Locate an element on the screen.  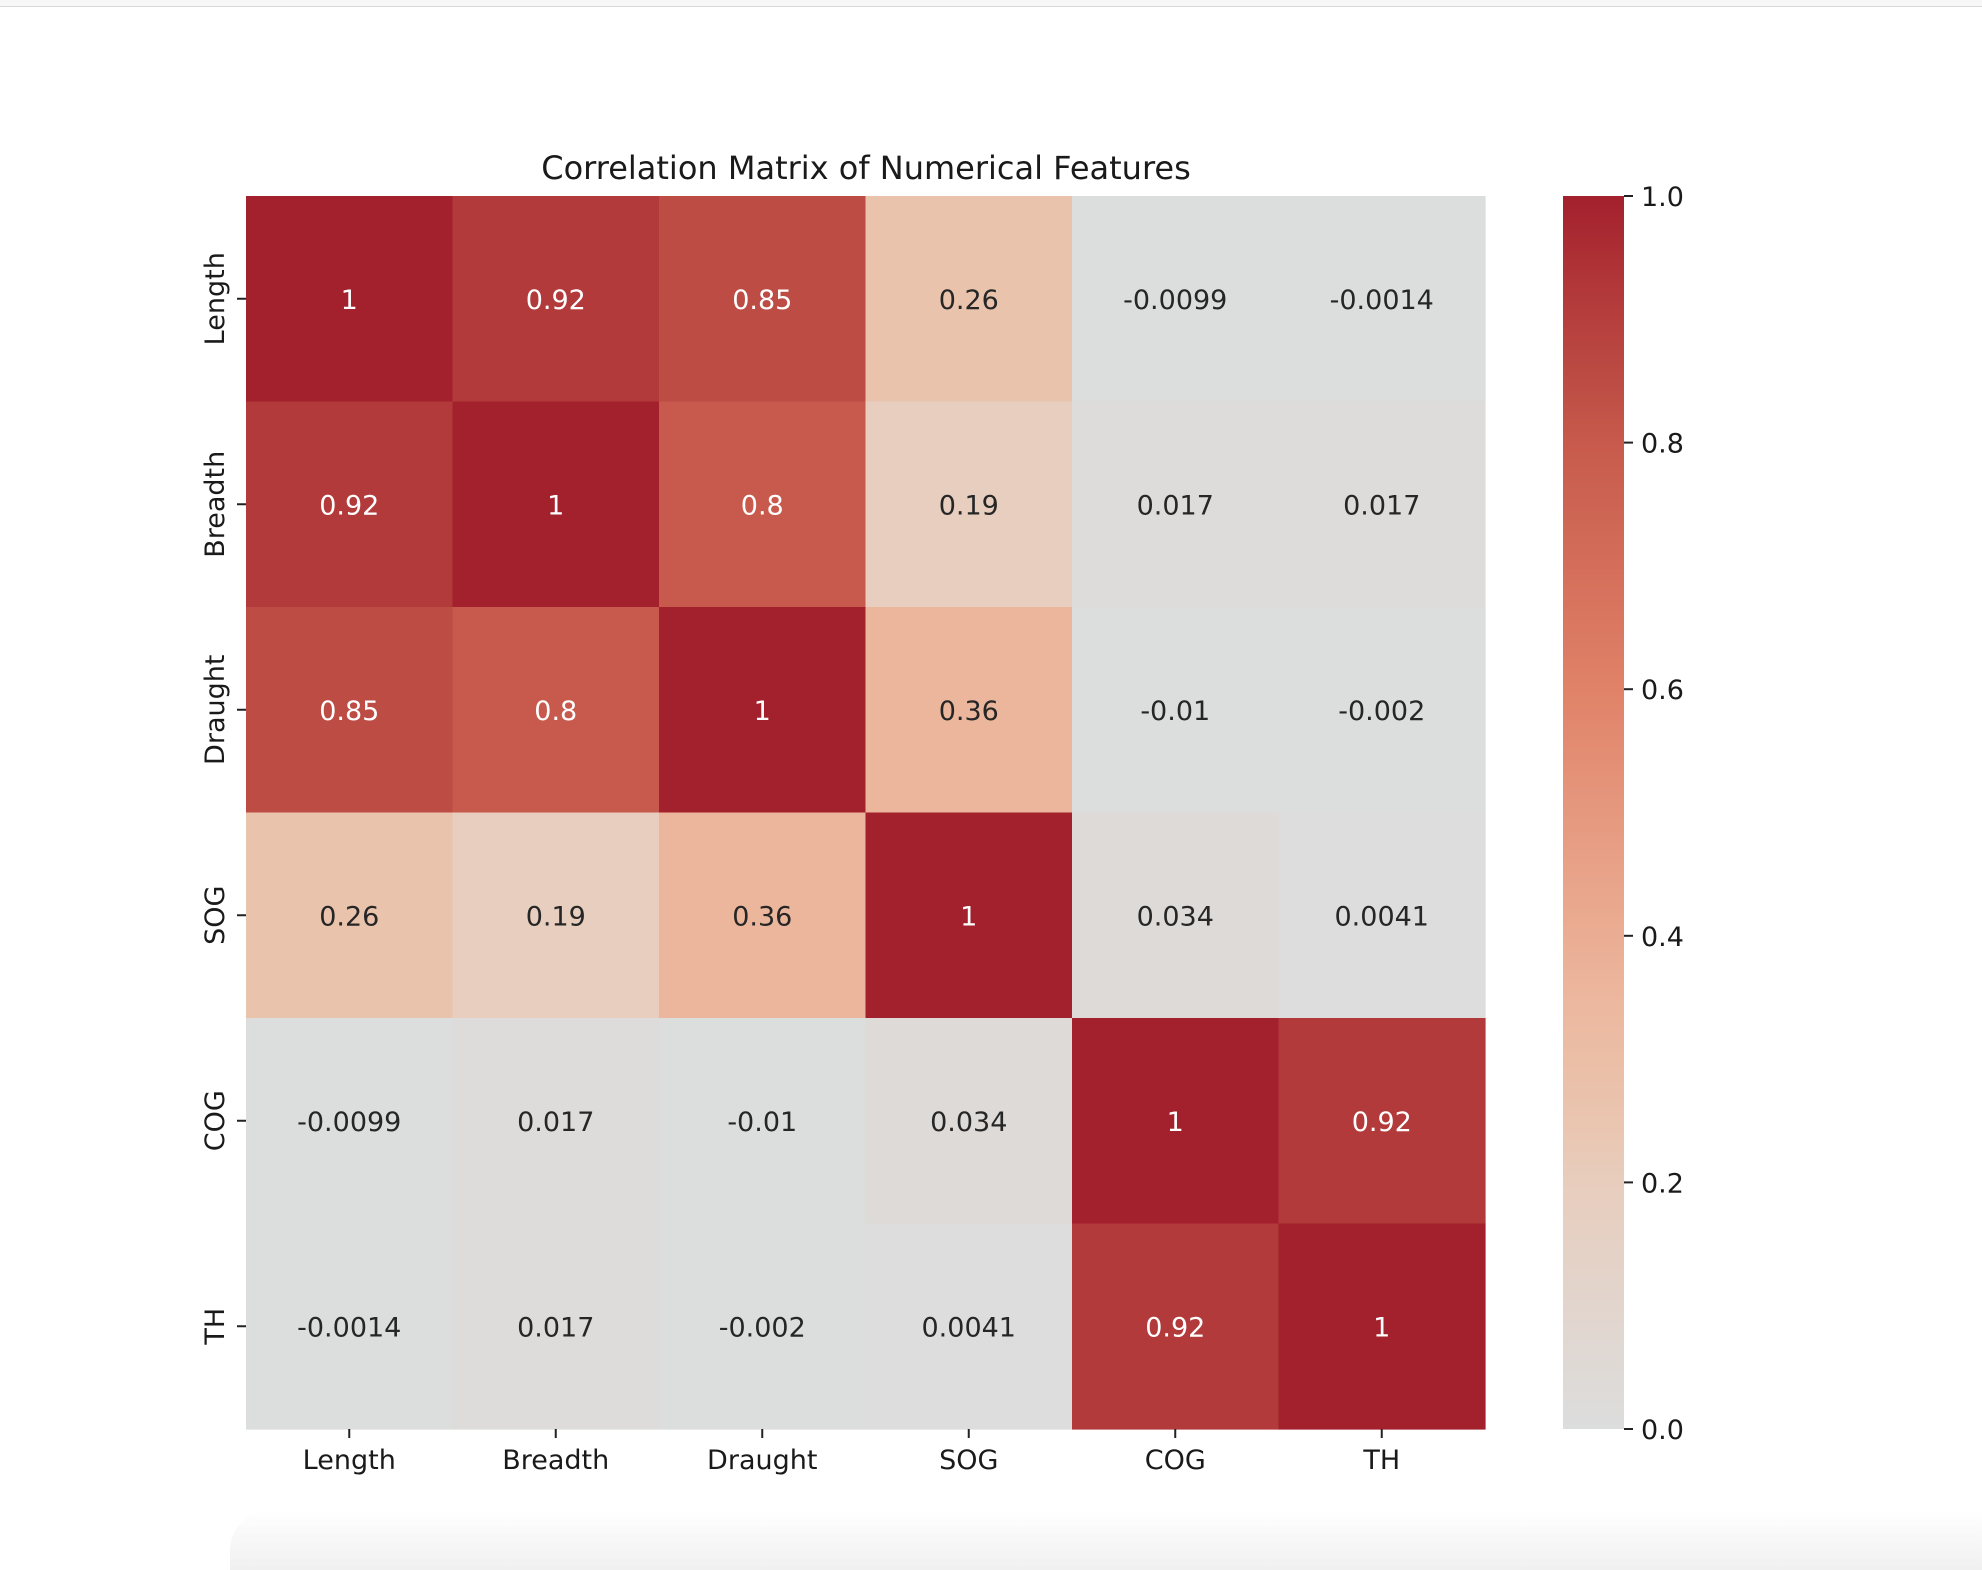
x-tick-label-5: TH is located at coordinates (1381, 1460).